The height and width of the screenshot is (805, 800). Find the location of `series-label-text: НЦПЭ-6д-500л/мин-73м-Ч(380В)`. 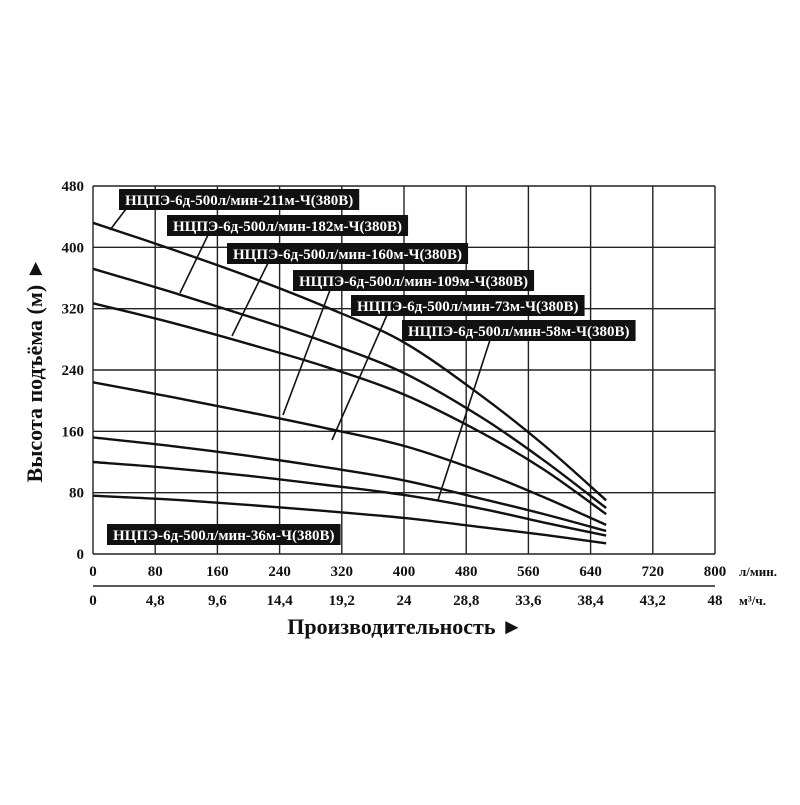

series-label-text: НЦПЭ-6д-500л/мин-73м-Ч(380В) is located at coordinates (468, 307).